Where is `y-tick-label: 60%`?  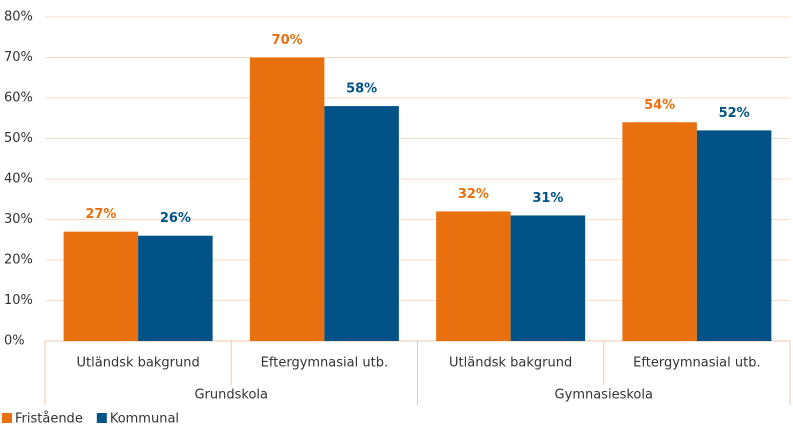
y-tick-label: 60% is located at coordinates (18, 98).